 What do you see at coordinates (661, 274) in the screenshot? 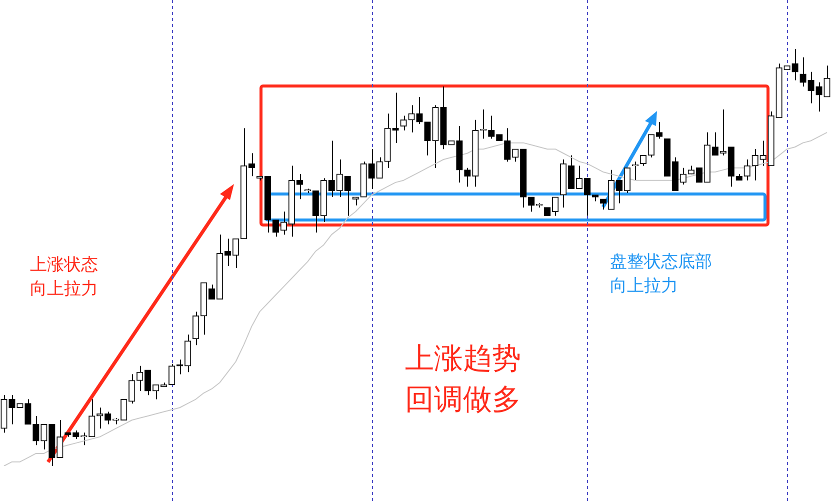
I see `annotation: 盘整状态底部向上拉力` at bounding box center [661, 274].